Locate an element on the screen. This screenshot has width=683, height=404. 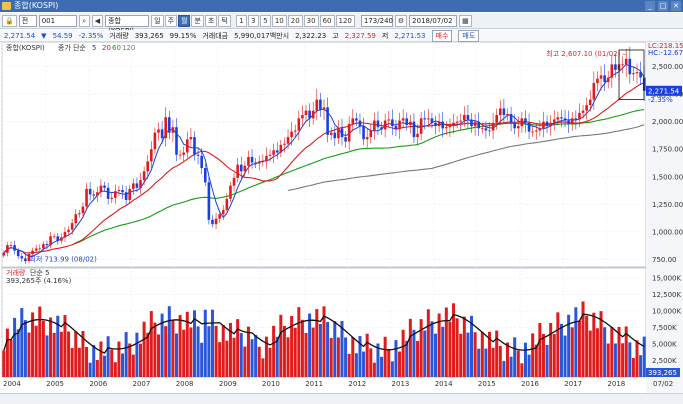
interval-tab: 1 is located at coordinates (241, 20).